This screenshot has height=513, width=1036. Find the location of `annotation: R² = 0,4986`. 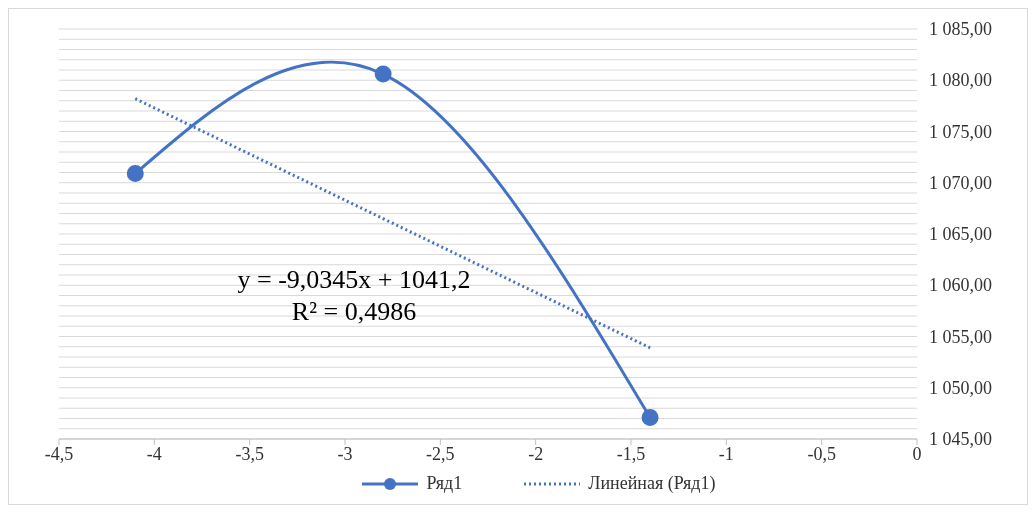

annotation: R² = 0,4986 is located at coordinates (354, 312).